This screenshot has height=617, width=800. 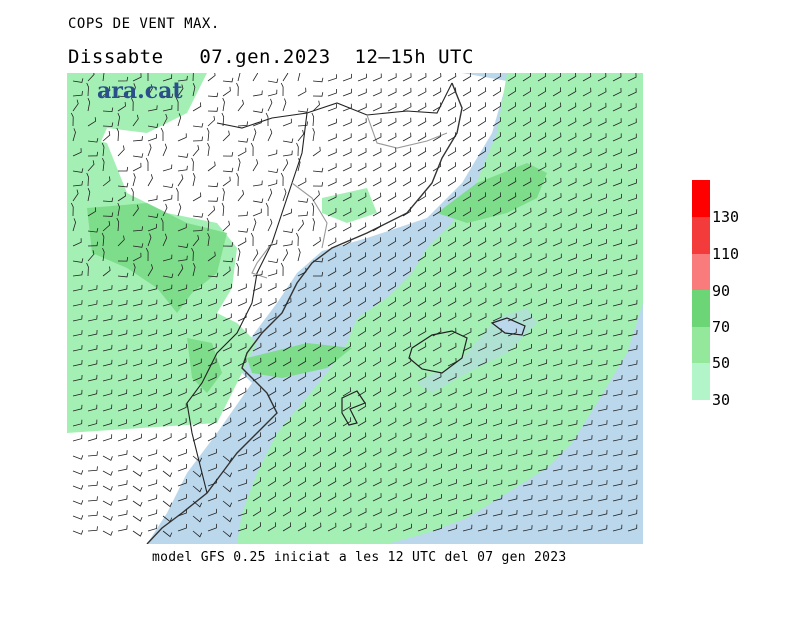 What do you see at coordinates (721, 327) in the screenshot?
I see `legend-label-70: 70` at bounding box center [721, 327].